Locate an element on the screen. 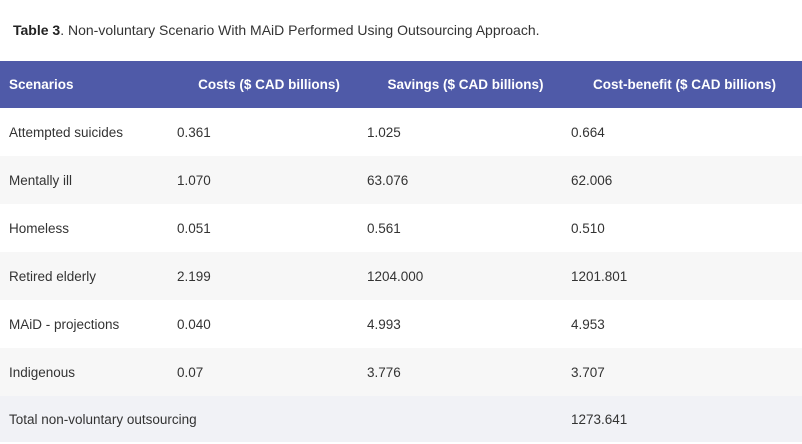  total-value: 1273.641 is located at coordinates (599, 419).